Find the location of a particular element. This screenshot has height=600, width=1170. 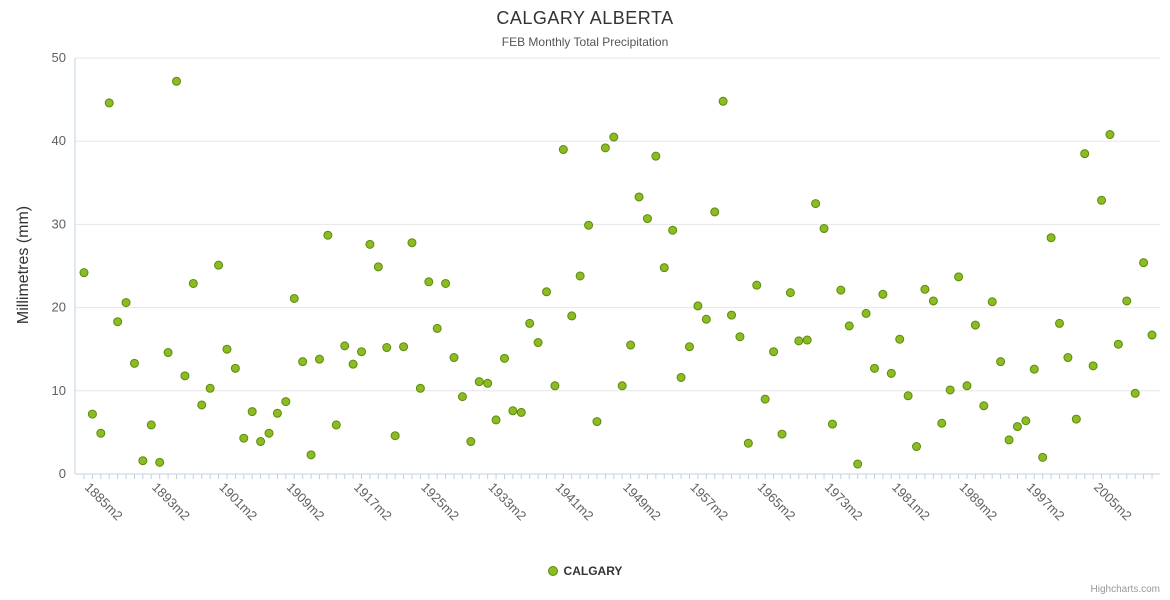

legend-item-calgary: CALGARY is located at coordinates (585, 571).